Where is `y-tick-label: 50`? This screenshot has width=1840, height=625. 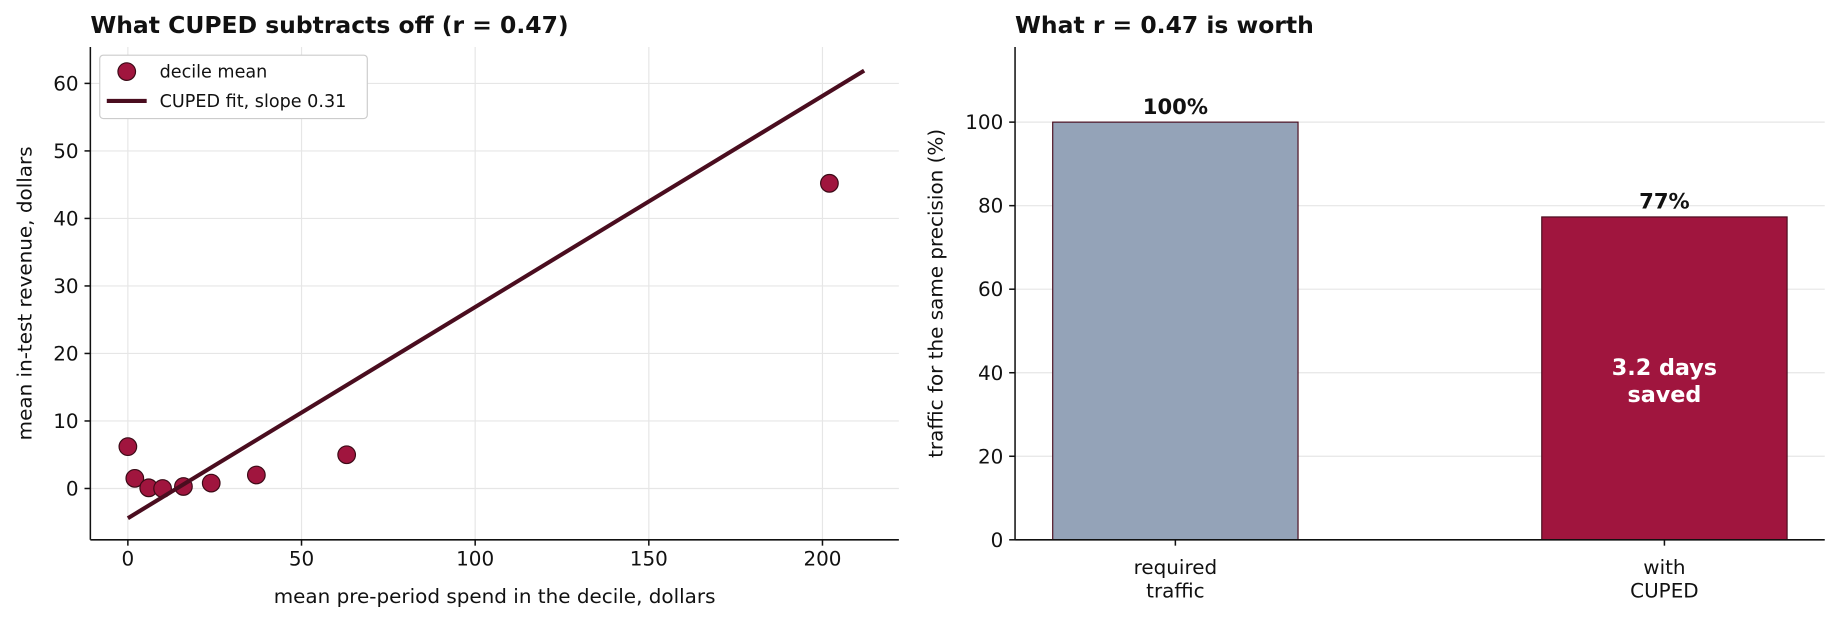
y-tick-label: 50 is located at coordinates (65, 151).